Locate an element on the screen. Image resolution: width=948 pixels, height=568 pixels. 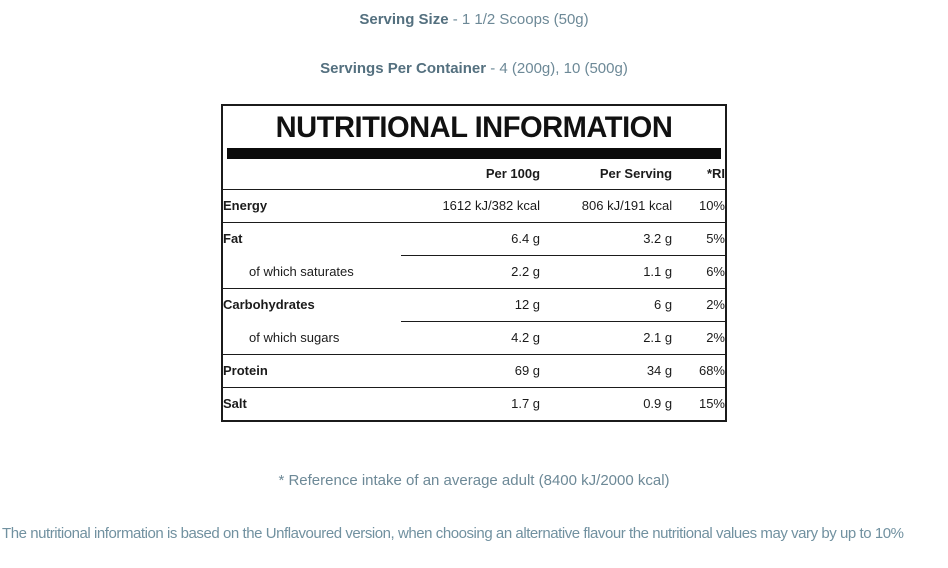
value-per-100g: 1612 kJ/382 kcal is located at coordinates (470, 206).